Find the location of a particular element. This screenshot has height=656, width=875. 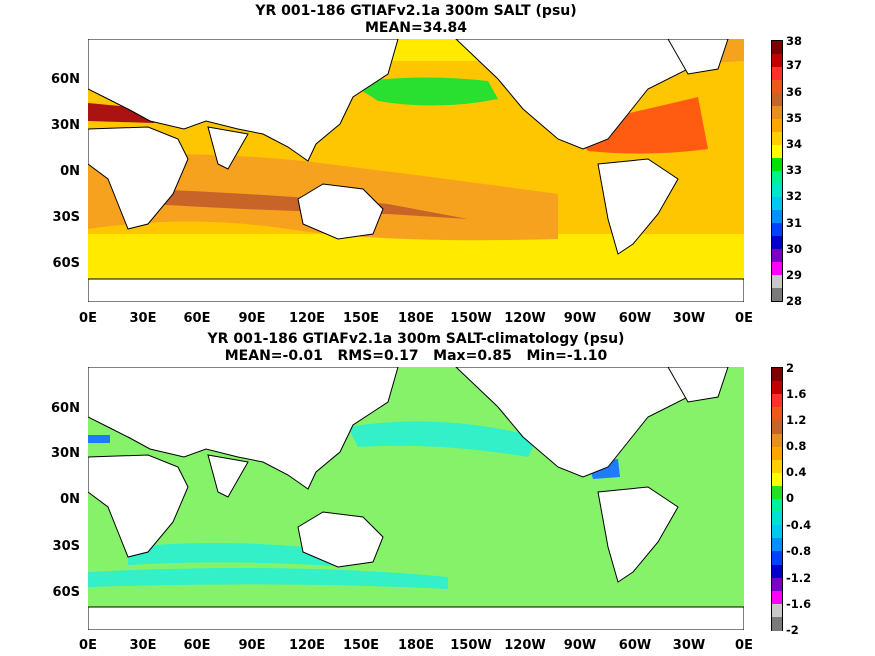

panel1-lon-90e: 90E is located at coordinates (252, 318).